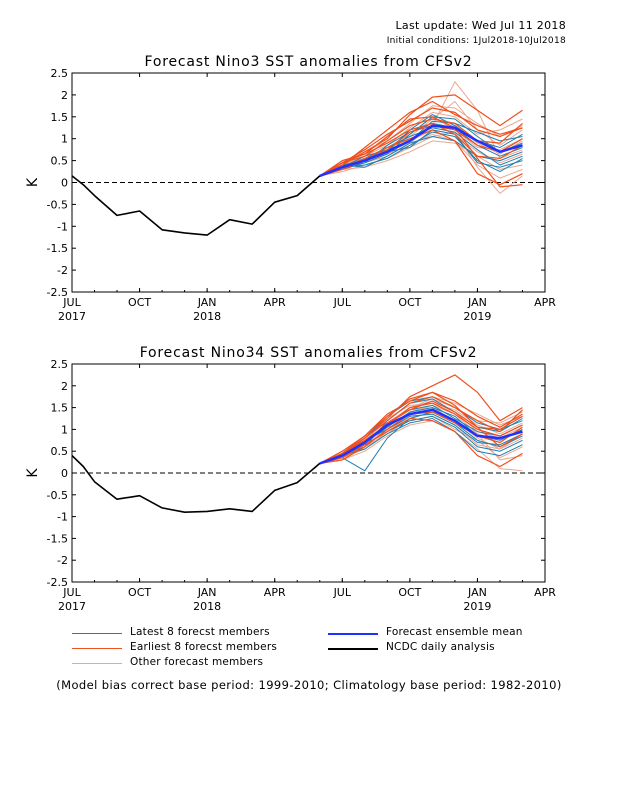 Image resolution: width=618 pixels, height=800 pixels. Describe the element at coordinates (204, 647) in the screenshot. I see `legend-label-earliest: Earliest 8 forecst members` at that location.